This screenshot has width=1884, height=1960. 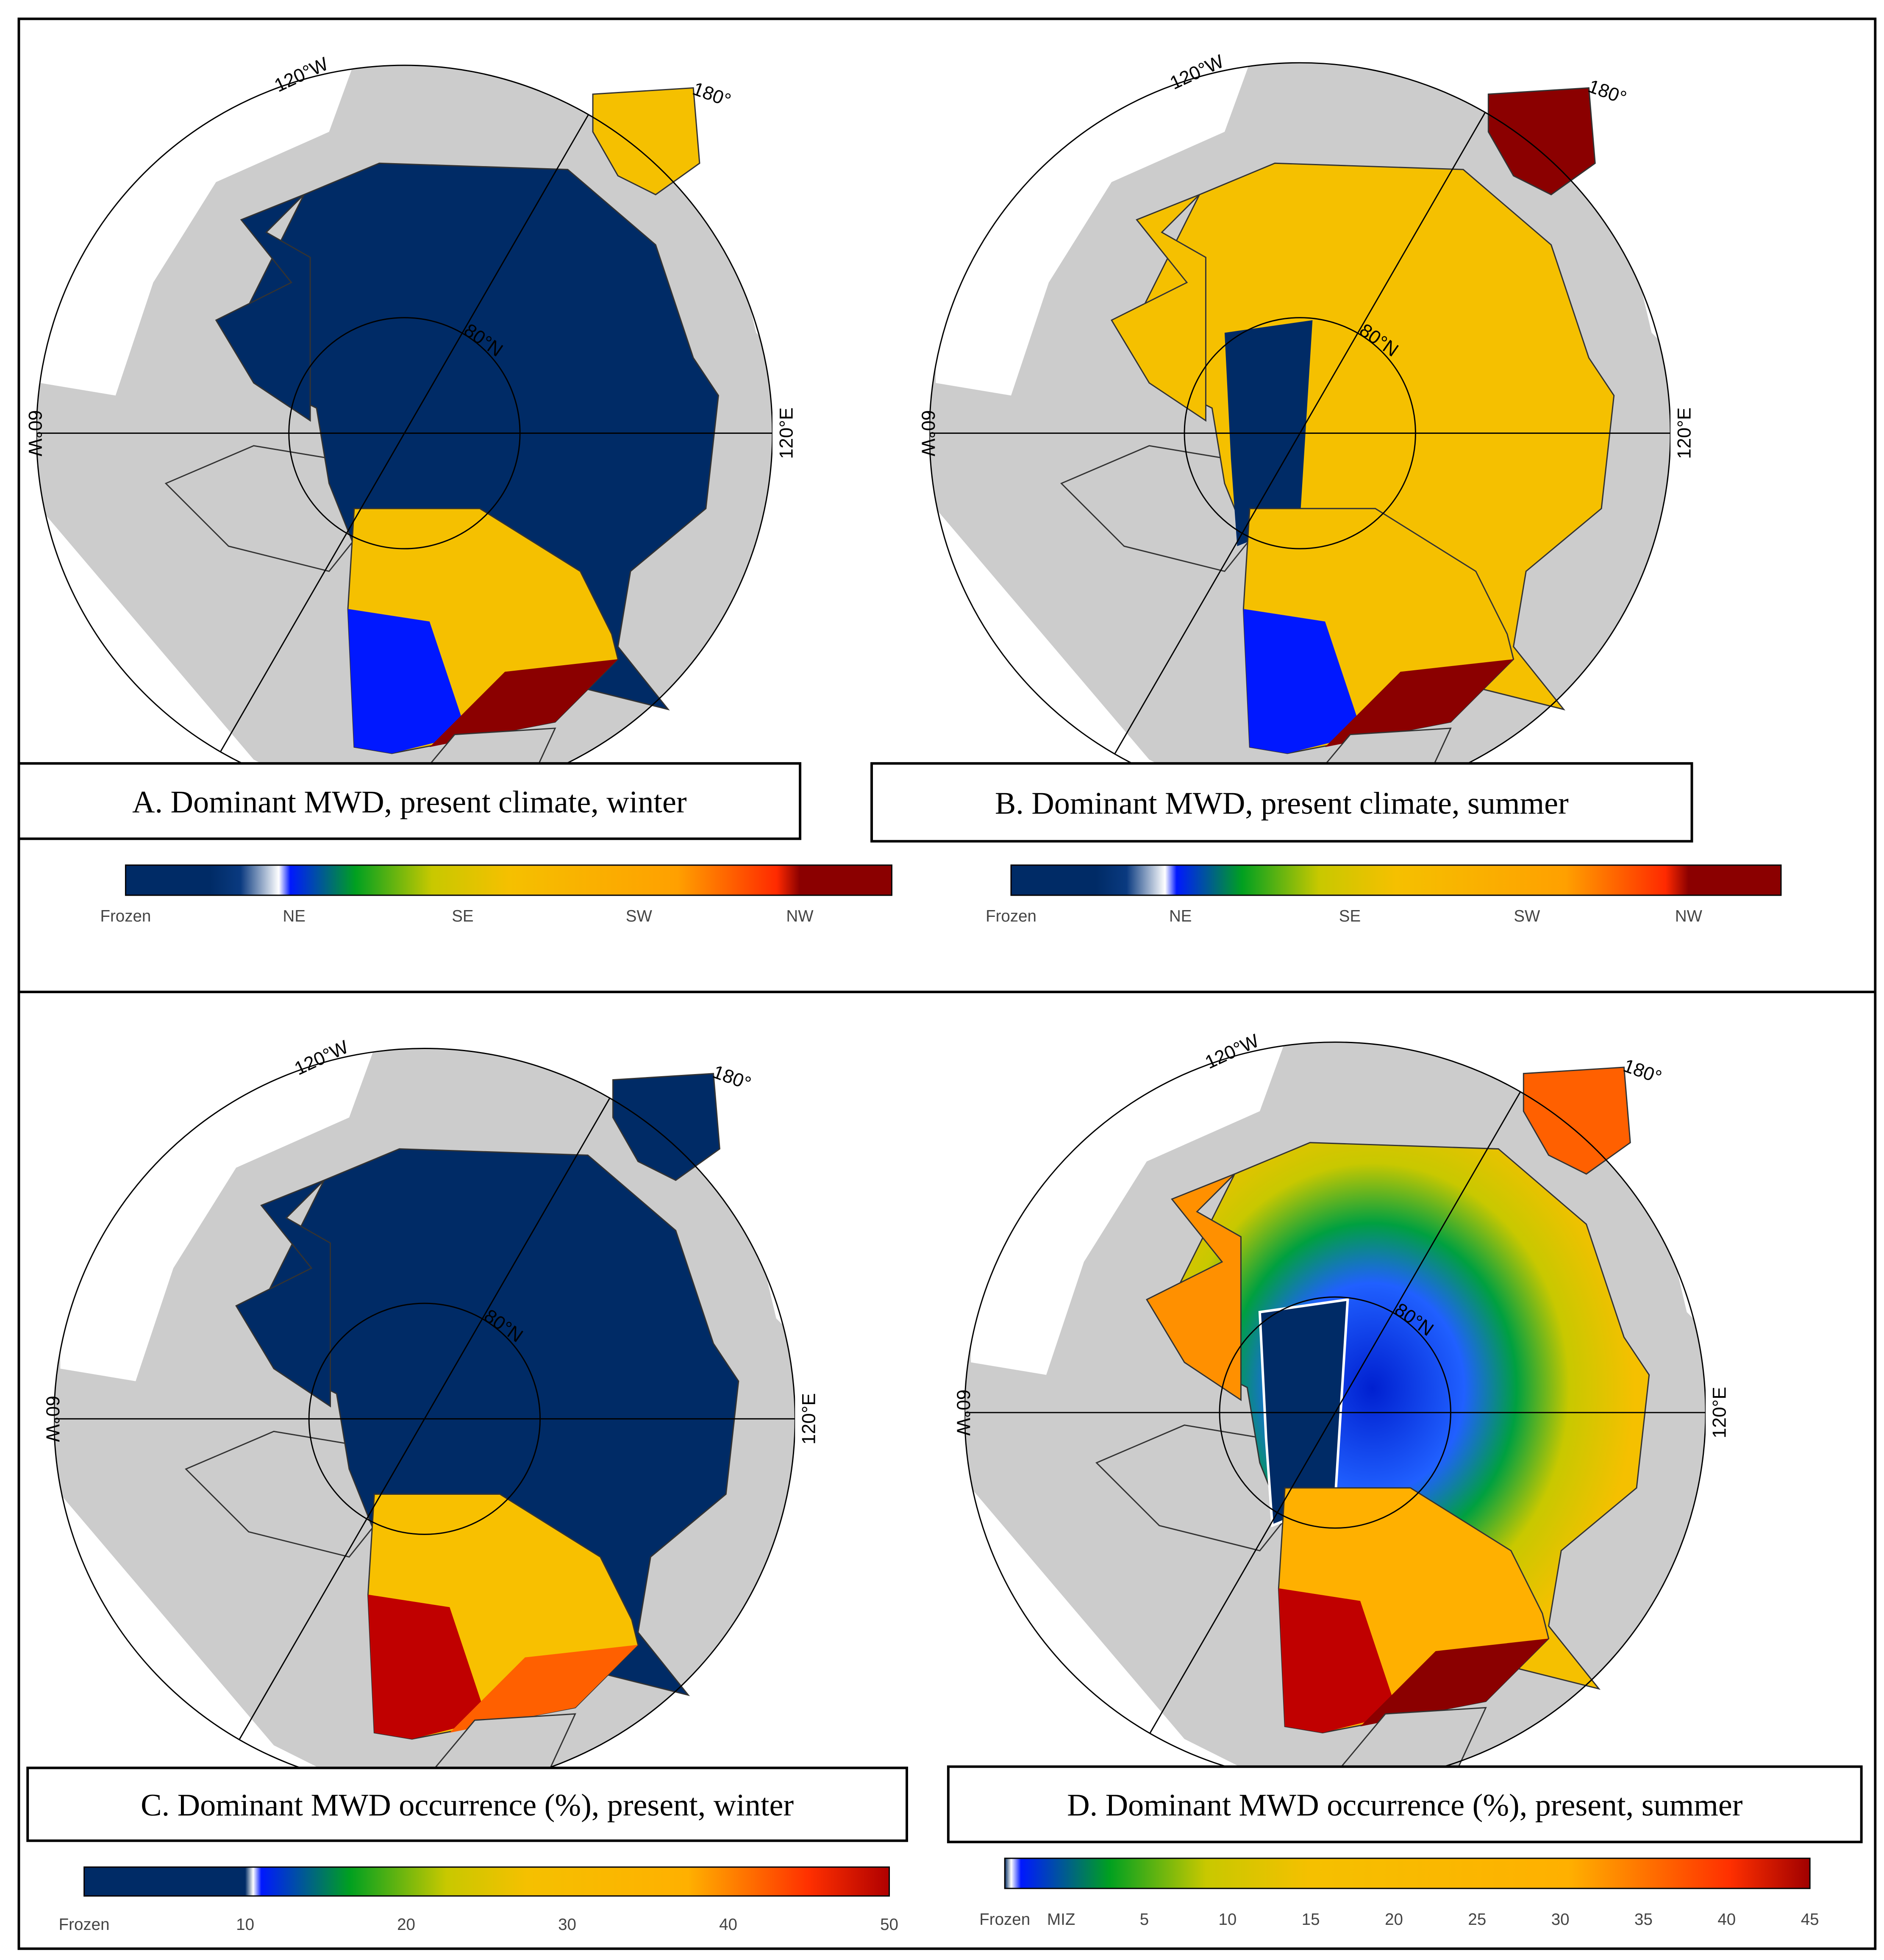 I want to click on colorbar-tick-label: 25, so click(x=1477, y=1919).